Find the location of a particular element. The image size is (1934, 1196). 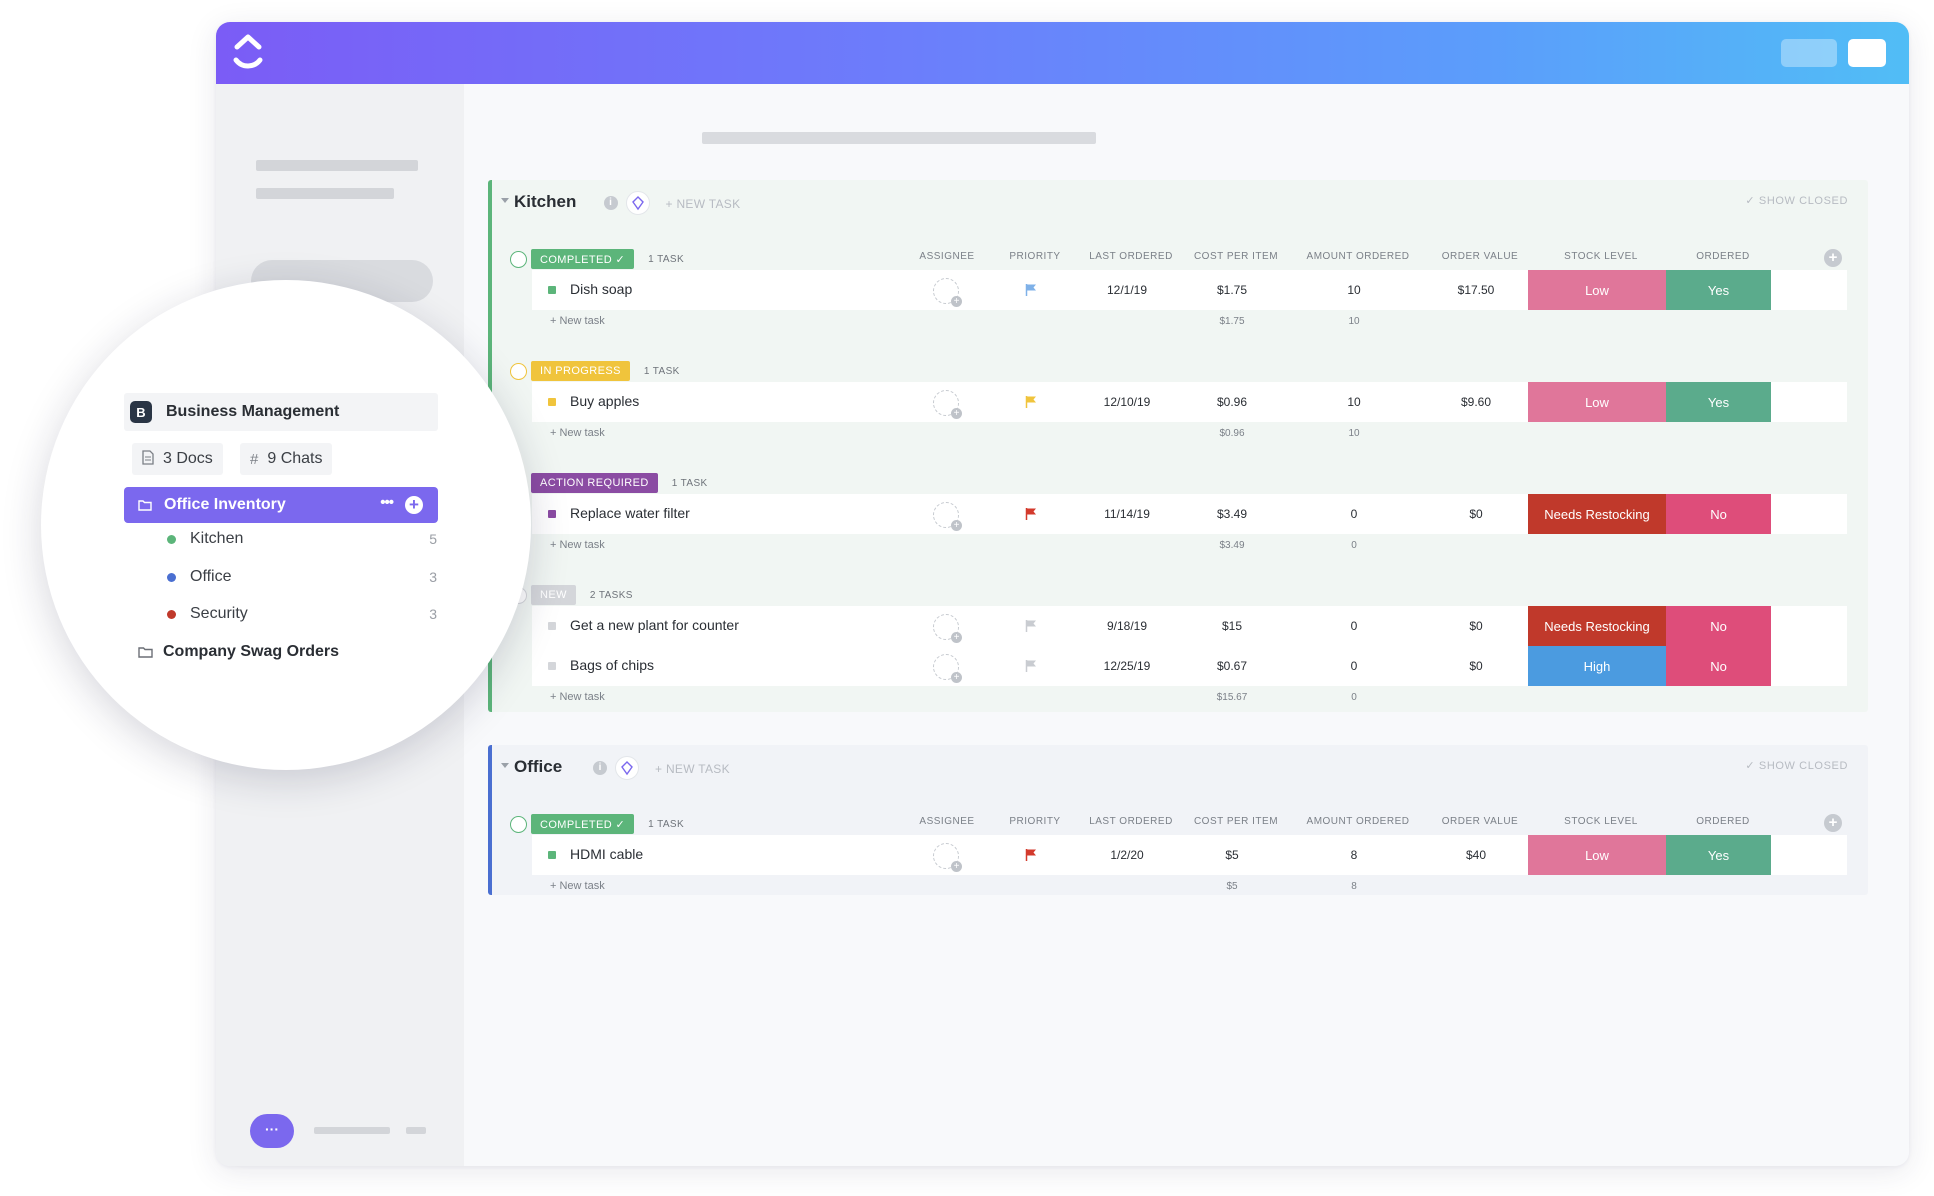

chats-chip: # 9 Chats is located at coordinates (286, 459).